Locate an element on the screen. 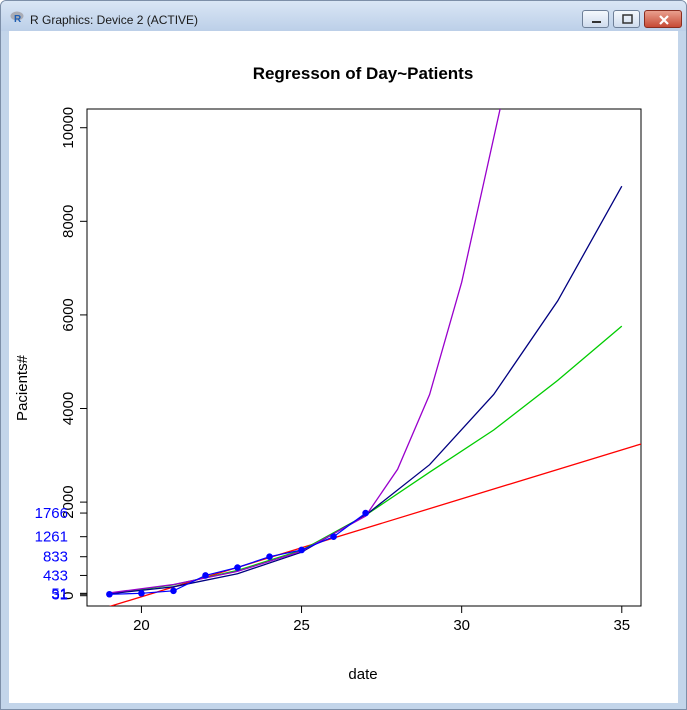 The height and width of the screenshot is (710, 687). r-logo-icon: R is located at coordinates (17, 17).